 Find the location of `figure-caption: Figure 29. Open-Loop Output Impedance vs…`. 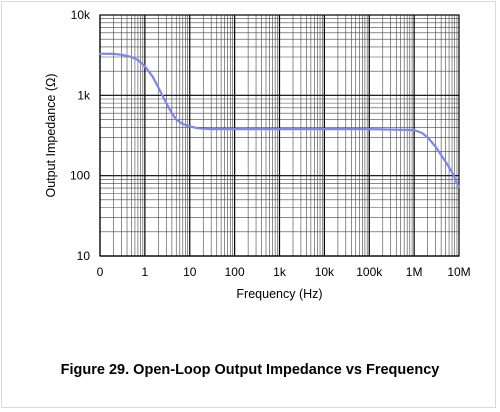

figure-caption: Figure 29. Open-Loop Output Impedance vs… is located at coordinates (250, 370).